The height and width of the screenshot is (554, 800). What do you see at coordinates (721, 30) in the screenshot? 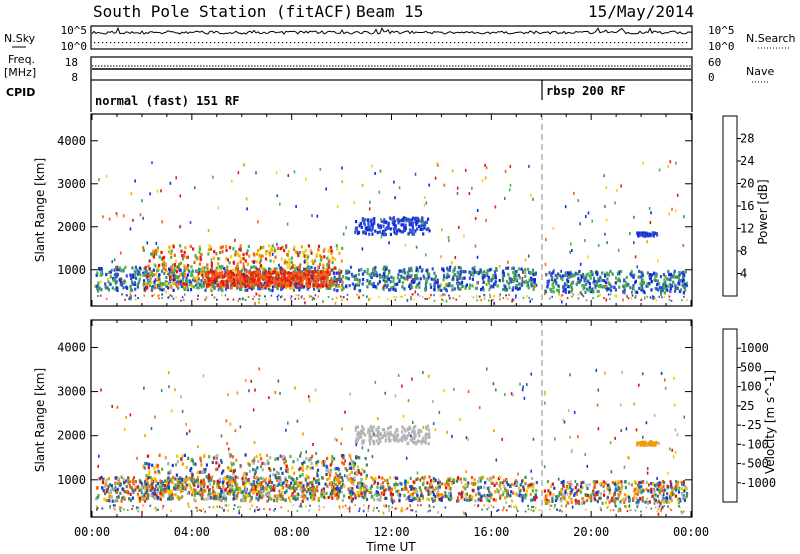
I see `noise-tick-high-right: 10^5` at bounding box center [721, 30].